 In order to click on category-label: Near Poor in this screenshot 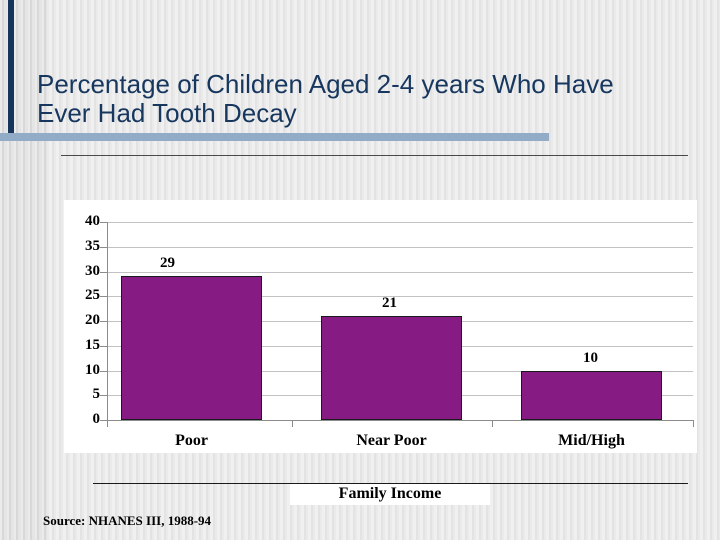, I will do `click(391, 440)`.